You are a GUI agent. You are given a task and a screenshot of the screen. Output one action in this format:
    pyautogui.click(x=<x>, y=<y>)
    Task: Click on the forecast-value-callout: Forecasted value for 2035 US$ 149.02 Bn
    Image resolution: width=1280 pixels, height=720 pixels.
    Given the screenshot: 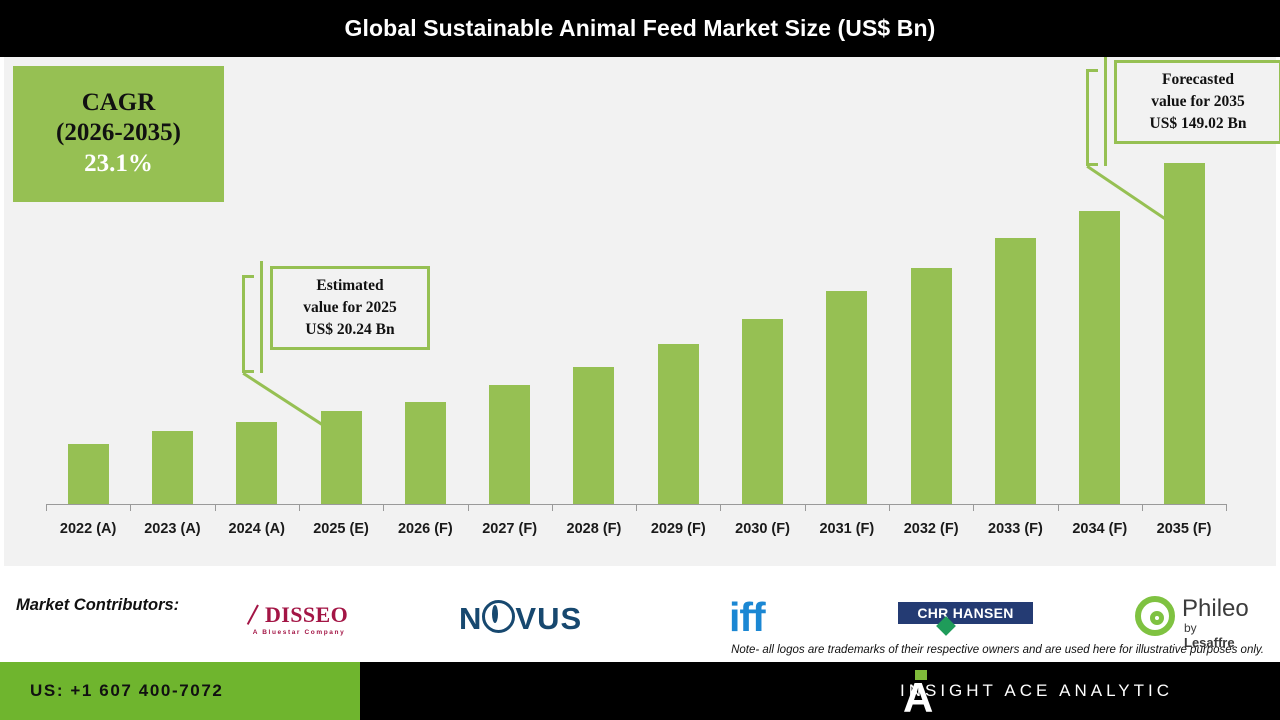 What is the action you would take?
    pyautogui.click(x=1197, y=102)
    